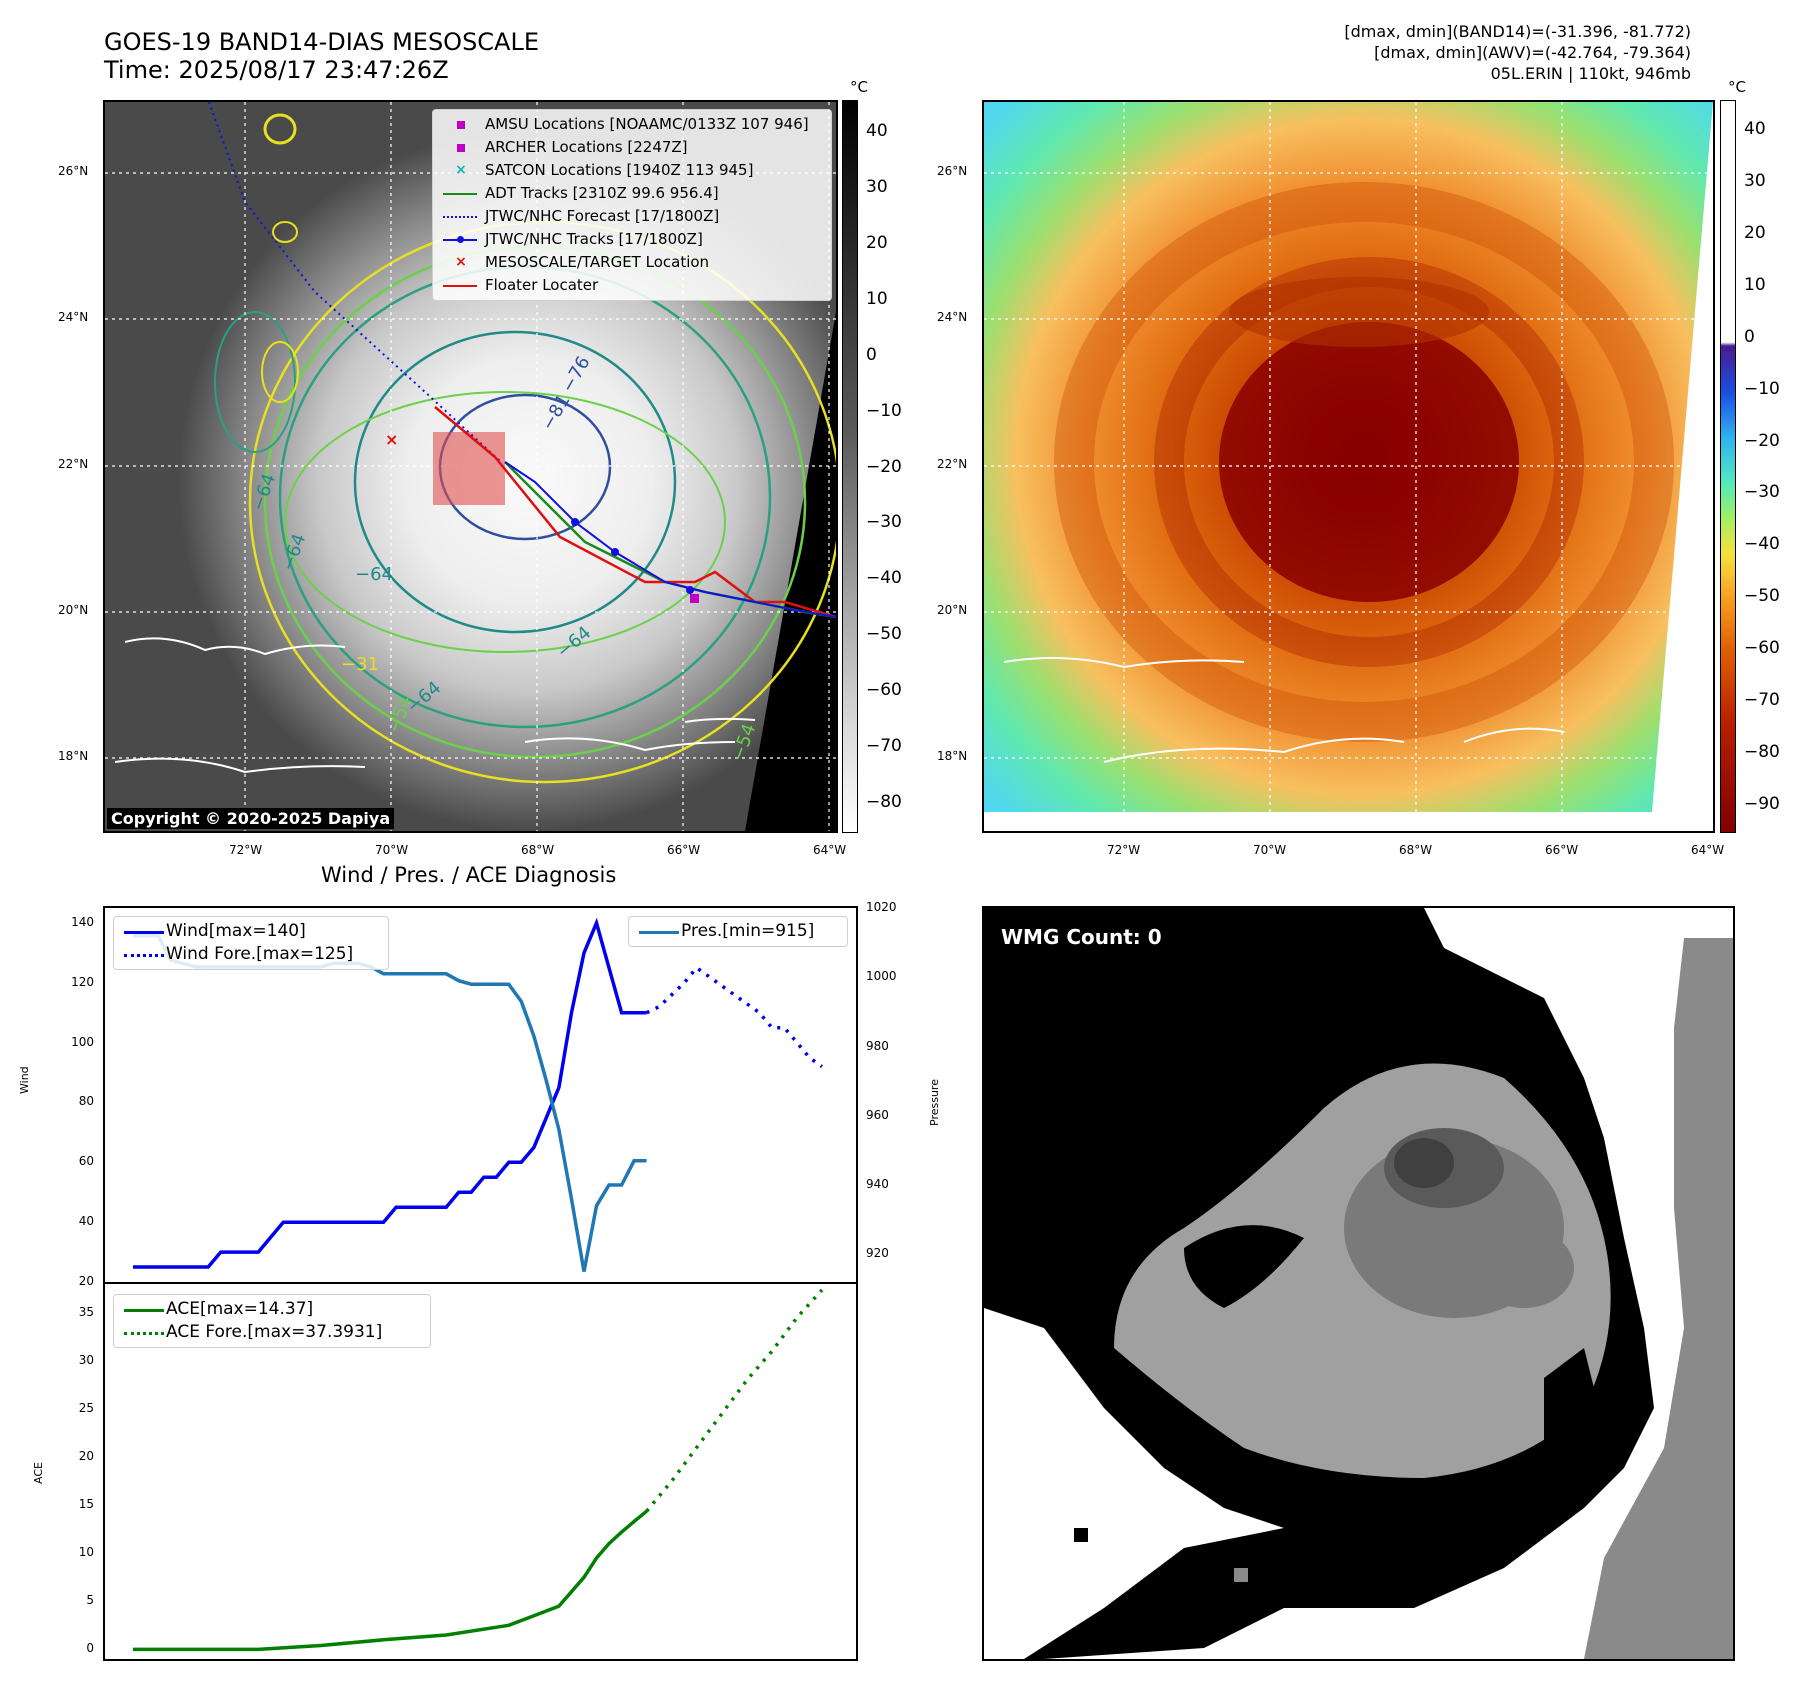 This screenshot has height=1690, width=1797. What do you see at coordinates (877, 1114) in the screenshot?
I see `y-tick-label: 960` at bounding box center [877, 1114].